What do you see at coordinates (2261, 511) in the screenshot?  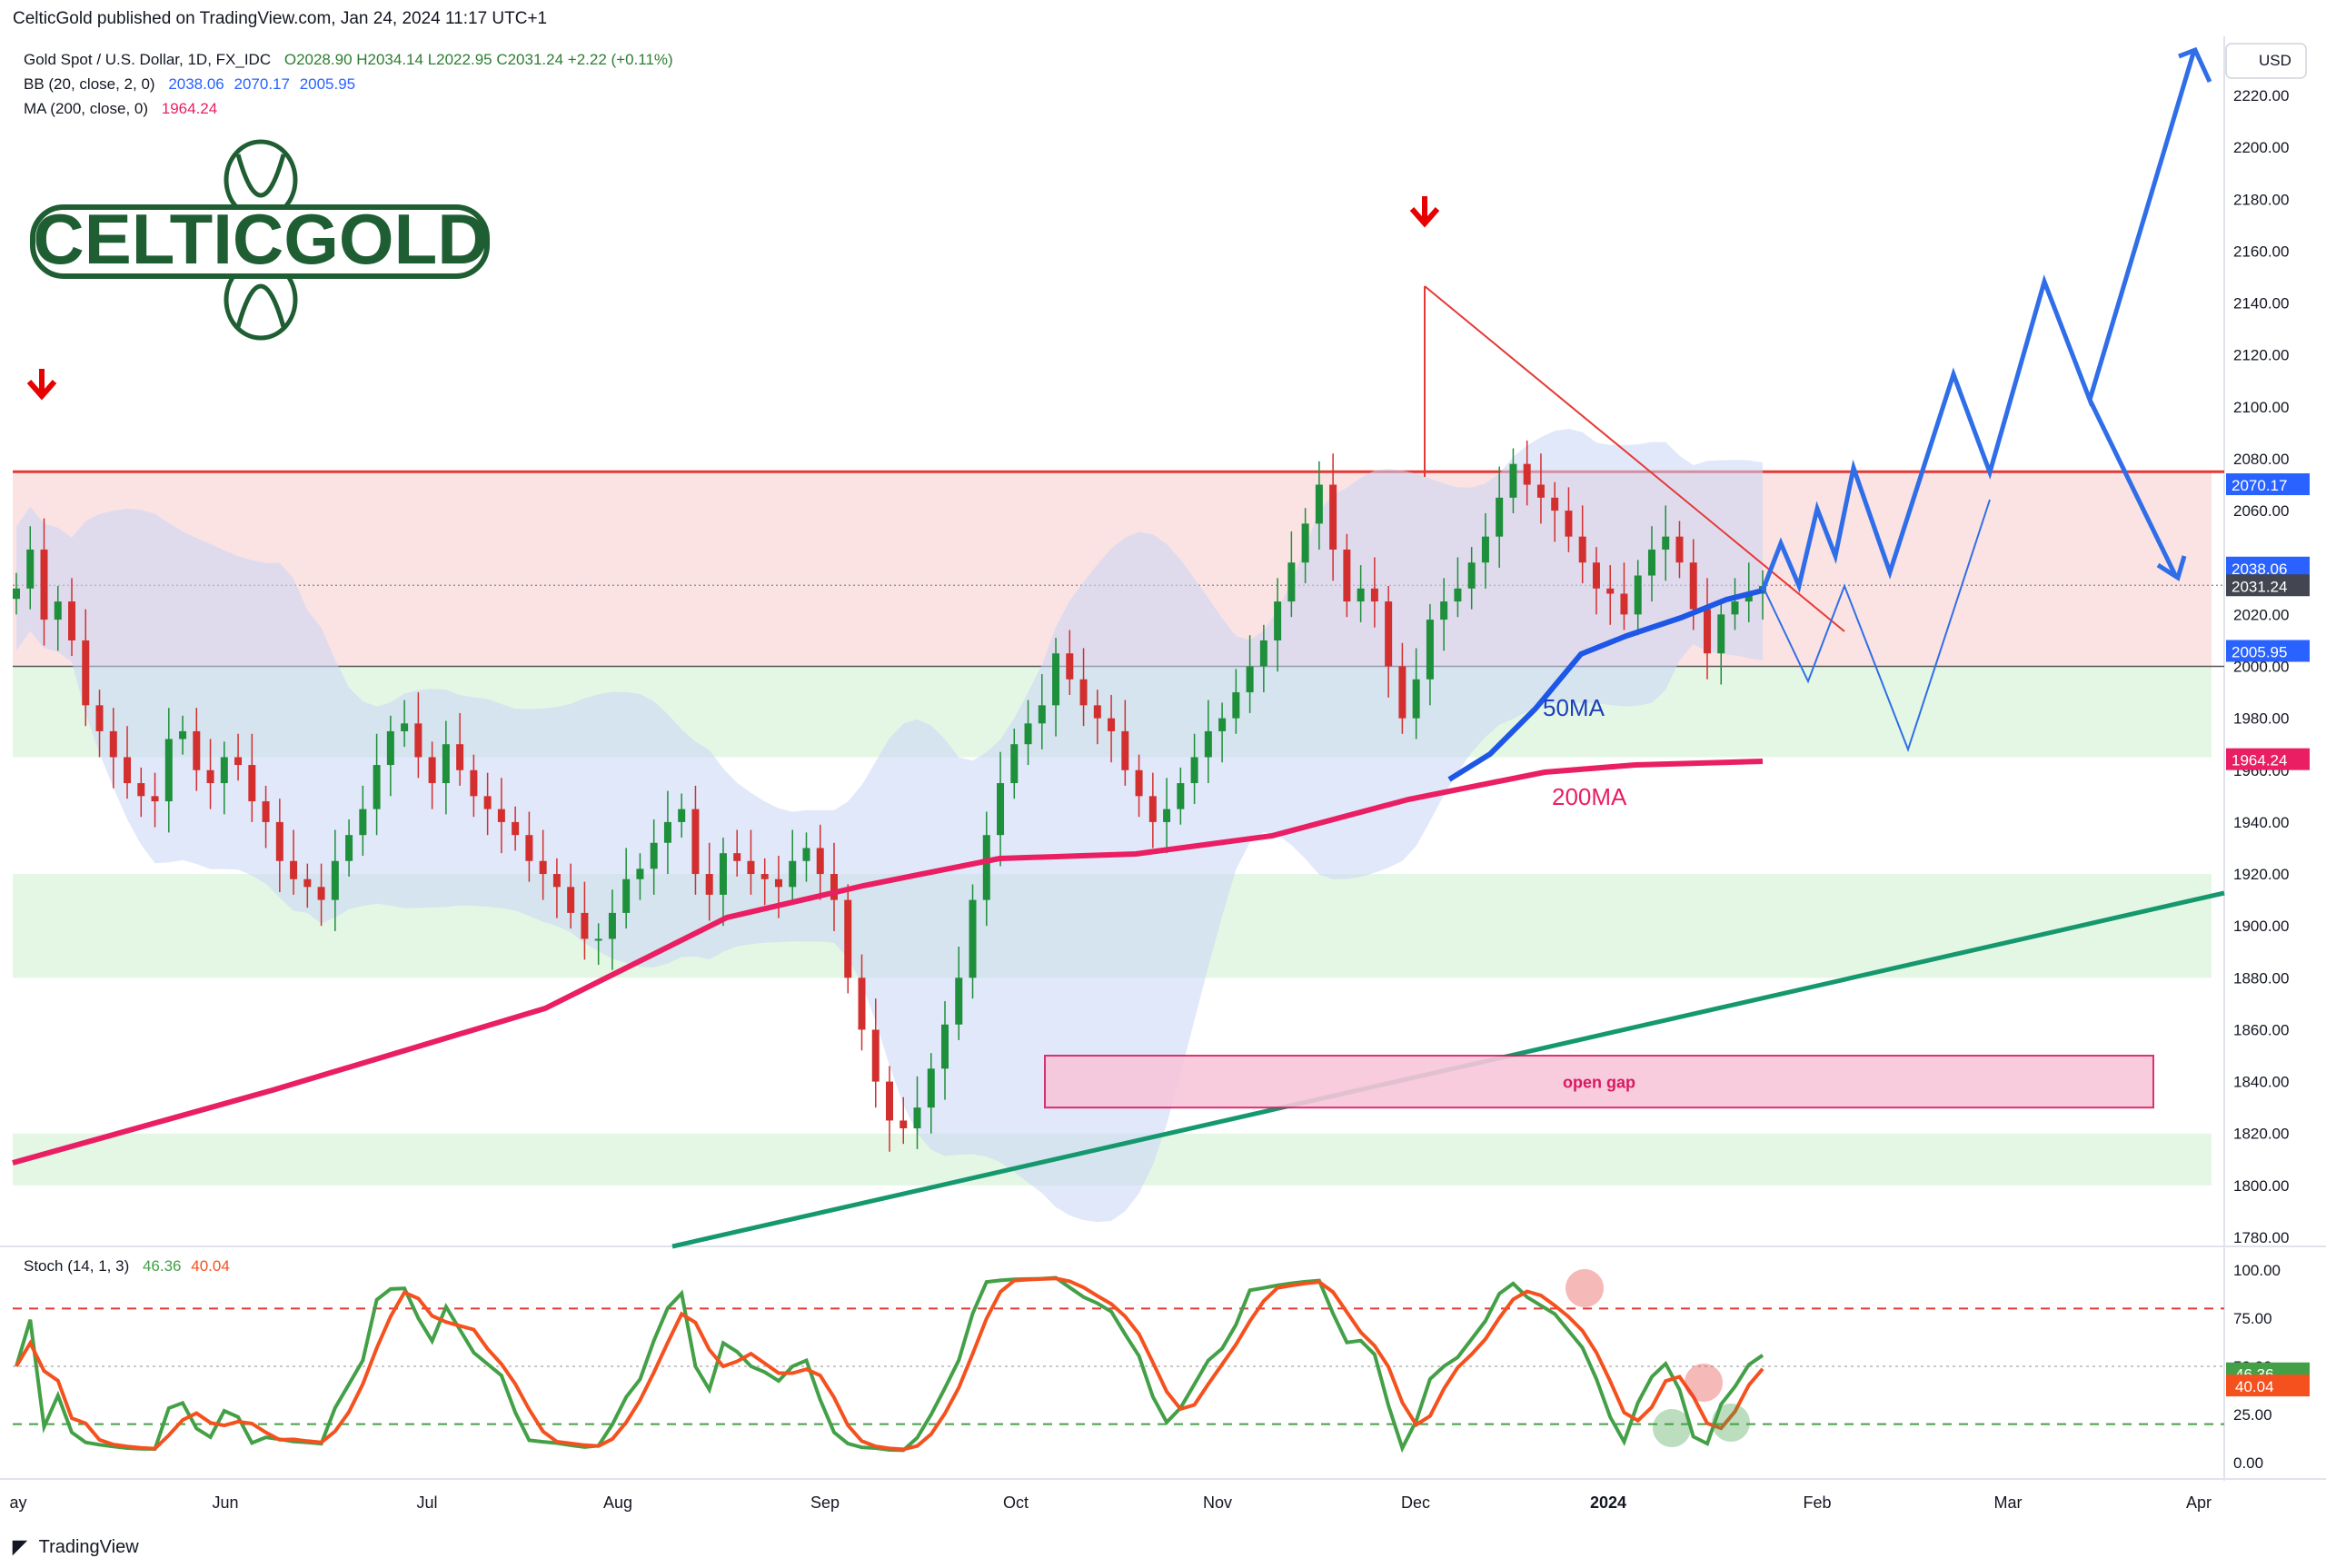 I see `price-tick-label: 2060.00` at bounding box center [2261, 511].